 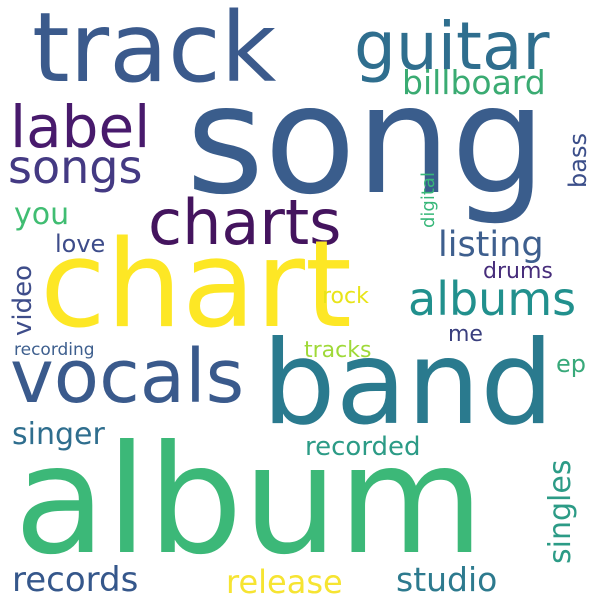 What do you see at coordinates (345, 296) in the screenshot?
I see `word-rock: rock` at bounding box center [345, 296].